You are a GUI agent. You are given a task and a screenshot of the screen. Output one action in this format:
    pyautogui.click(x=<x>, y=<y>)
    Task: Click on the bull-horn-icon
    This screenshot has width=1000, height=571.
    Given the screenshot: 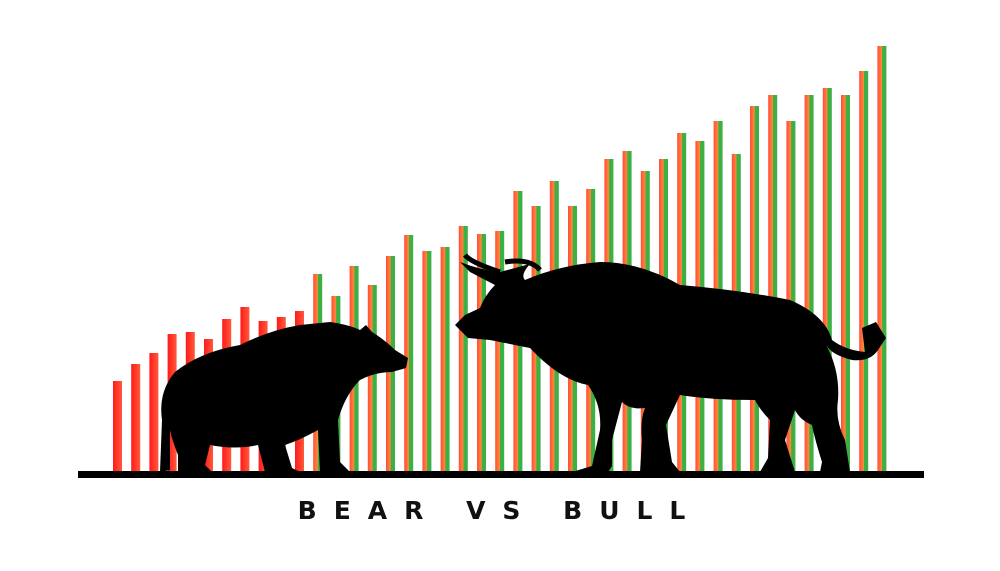 What is the action you would take?
    pyautogui.click(x=502, y=264)
    